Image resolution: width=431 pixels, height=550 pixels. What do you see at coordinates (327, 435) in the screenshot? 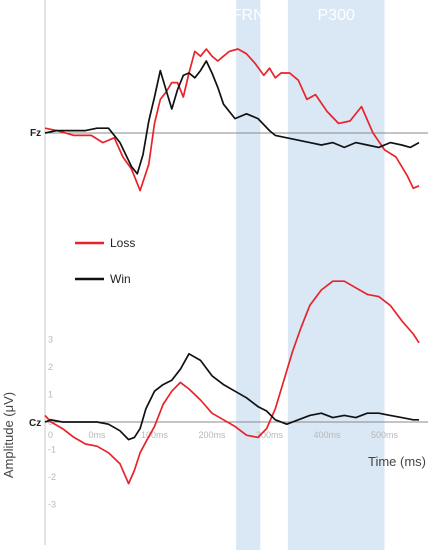
I see `x-tick-label: 400ms` at bounding box center [327, 435].